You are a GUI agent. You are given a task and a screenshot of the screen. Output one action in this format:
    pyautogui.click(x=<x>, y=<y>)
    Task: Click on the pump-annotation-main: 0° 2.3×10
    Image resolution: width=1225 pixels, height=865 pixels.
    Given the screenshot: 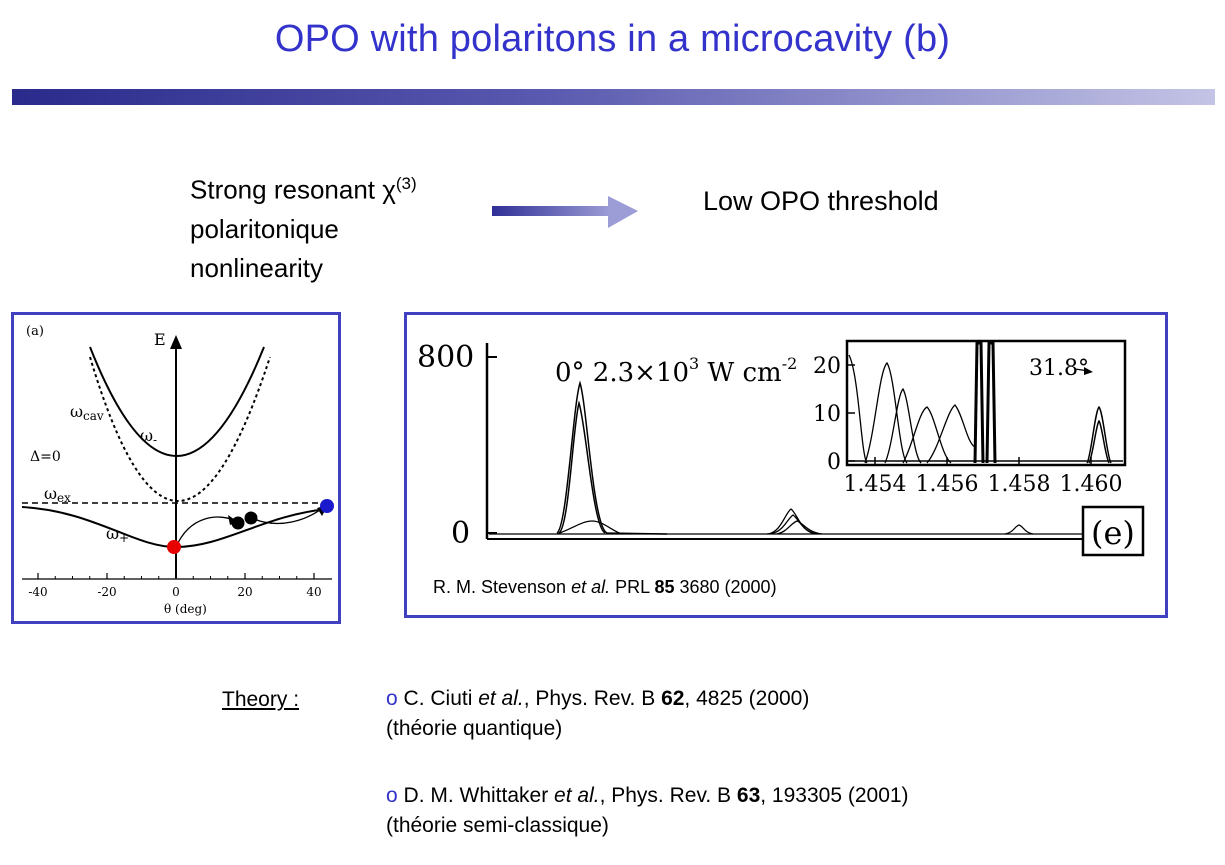 What is the action you would take?
    pyautogui.click(x=622, y=373)
    